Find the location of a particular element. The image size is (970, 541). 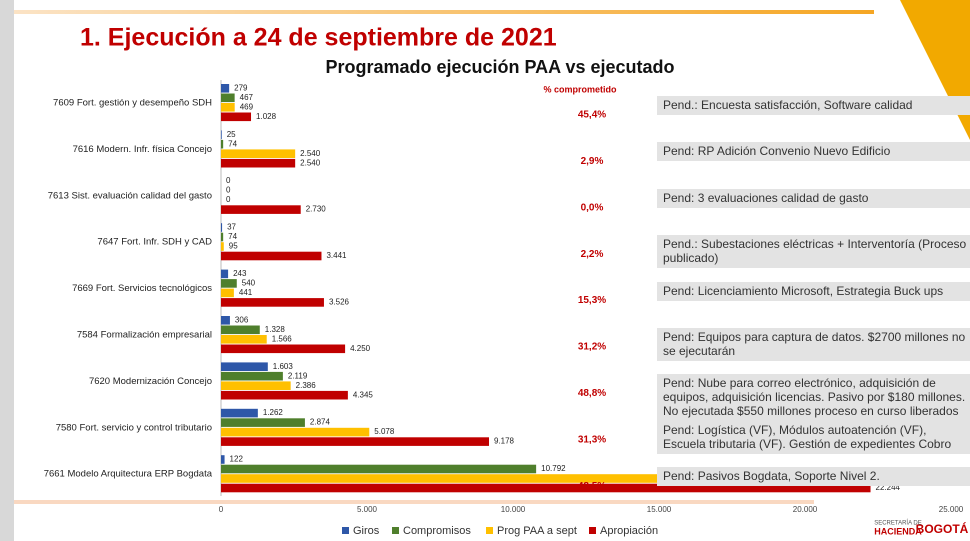

x-tick-label: 10.000 is located at coordinates (513, 509).